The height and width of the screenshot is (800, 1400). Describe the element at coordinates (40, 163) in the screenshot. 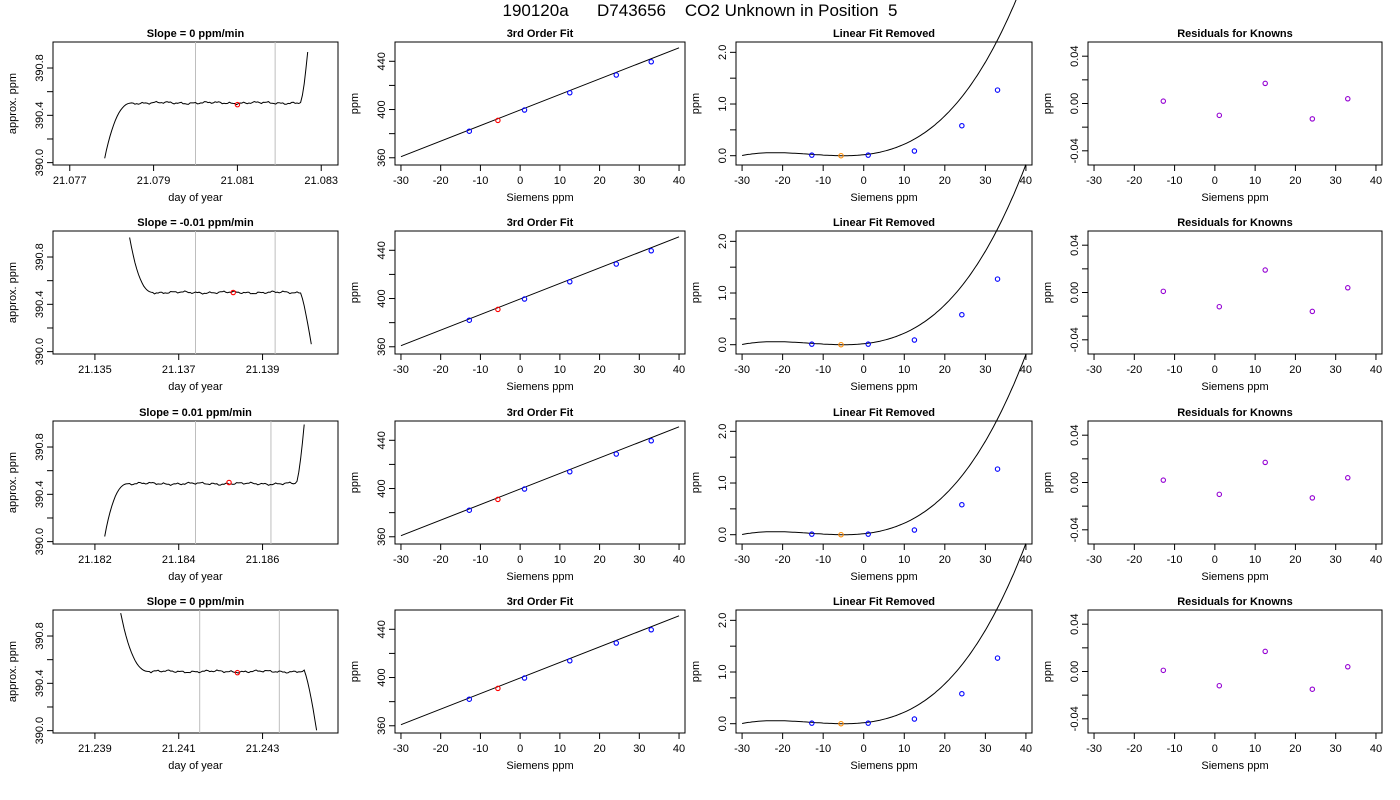

I see `trace-ytick-label: 390.0` at that location.